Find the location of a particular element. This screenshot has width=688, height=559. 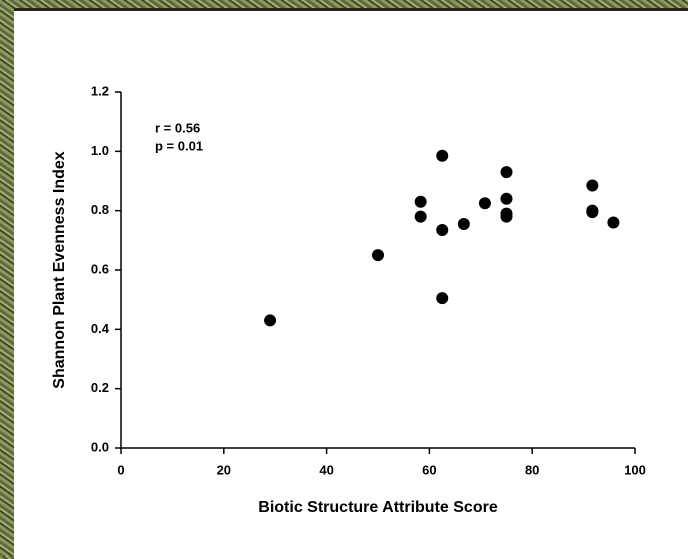

y-axis-label: Shannon Plant Evenness Index is located at coordinates (59, 269).